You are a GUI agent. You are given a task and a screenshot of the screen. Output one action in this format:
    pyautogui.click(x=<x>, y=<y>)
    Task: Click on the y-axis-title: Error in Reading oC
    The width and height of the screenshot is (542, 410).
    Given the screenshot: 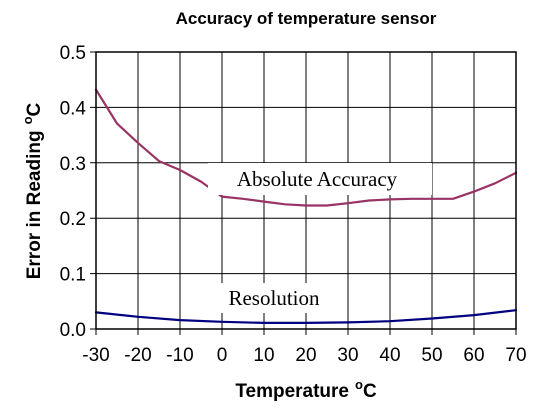 What is the action you would take?
    pyautogui.click(x=32, y=190)
    